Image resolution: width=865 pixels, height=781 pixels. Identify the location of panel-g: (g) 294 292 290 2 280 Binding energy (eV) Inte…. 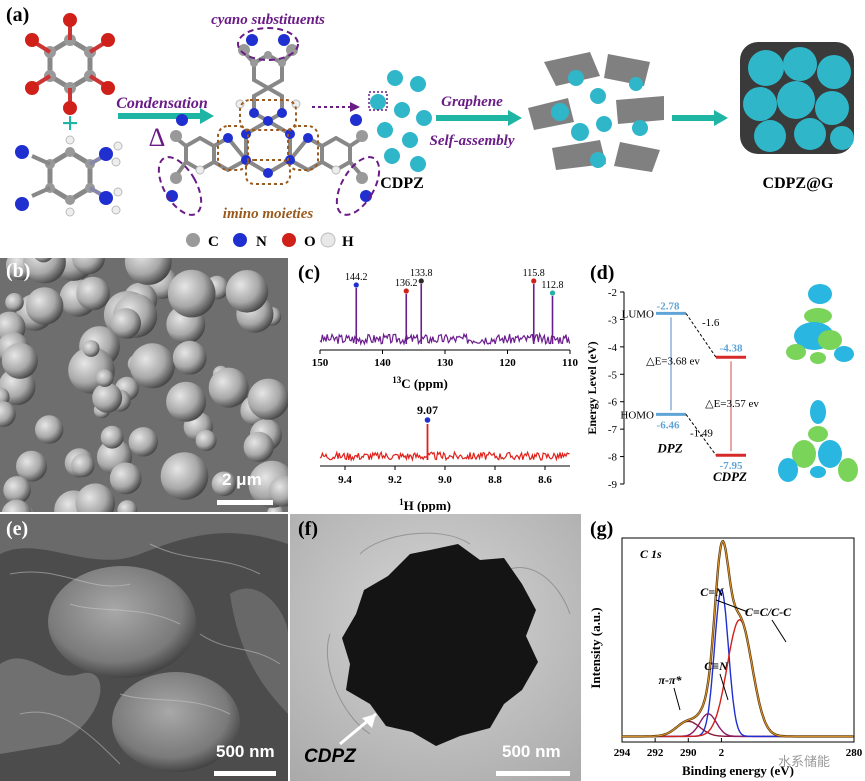
(723, 647).